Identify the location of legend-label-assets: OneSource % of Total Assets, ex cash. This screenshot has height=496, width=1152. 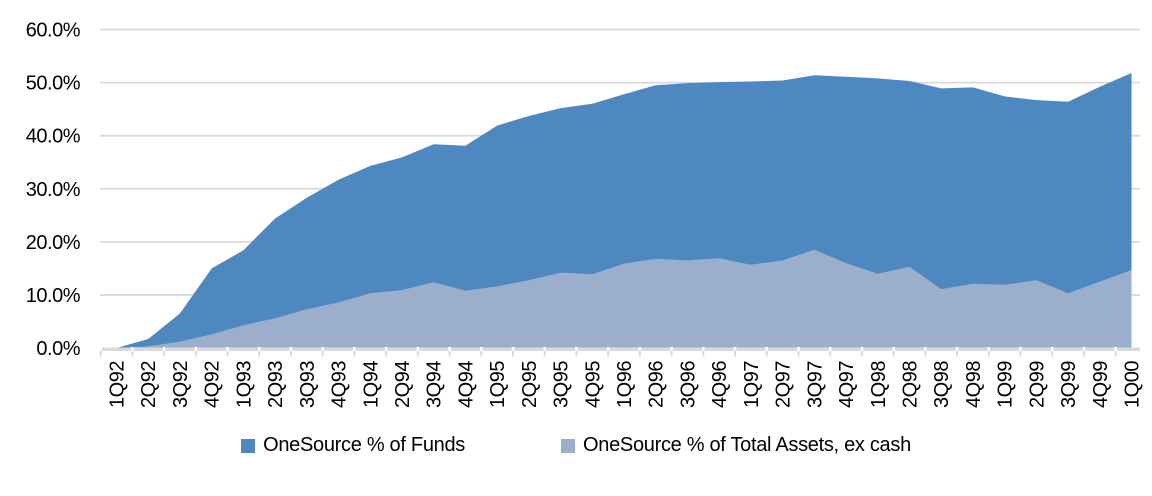
(747, 445).